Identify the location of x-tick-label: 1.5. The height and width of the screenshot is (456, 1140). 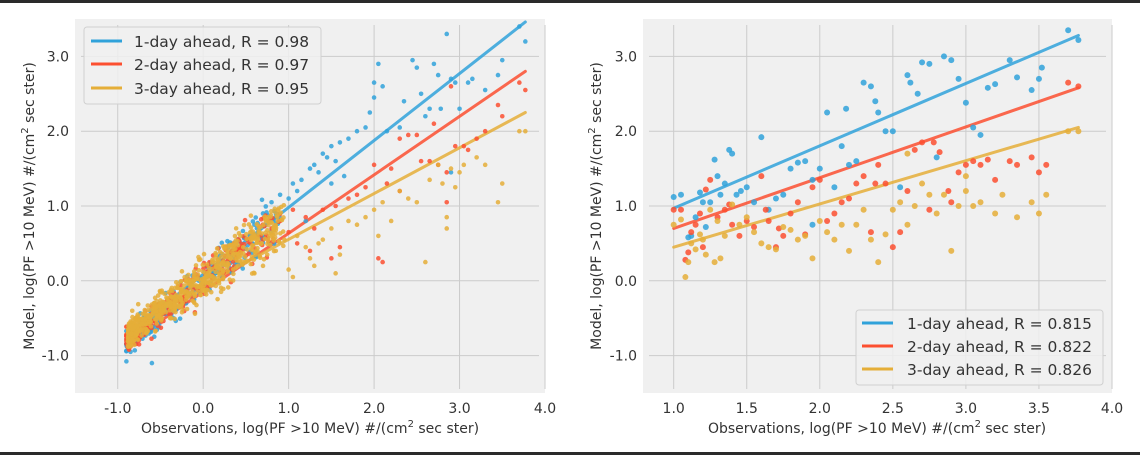
(747, 409).